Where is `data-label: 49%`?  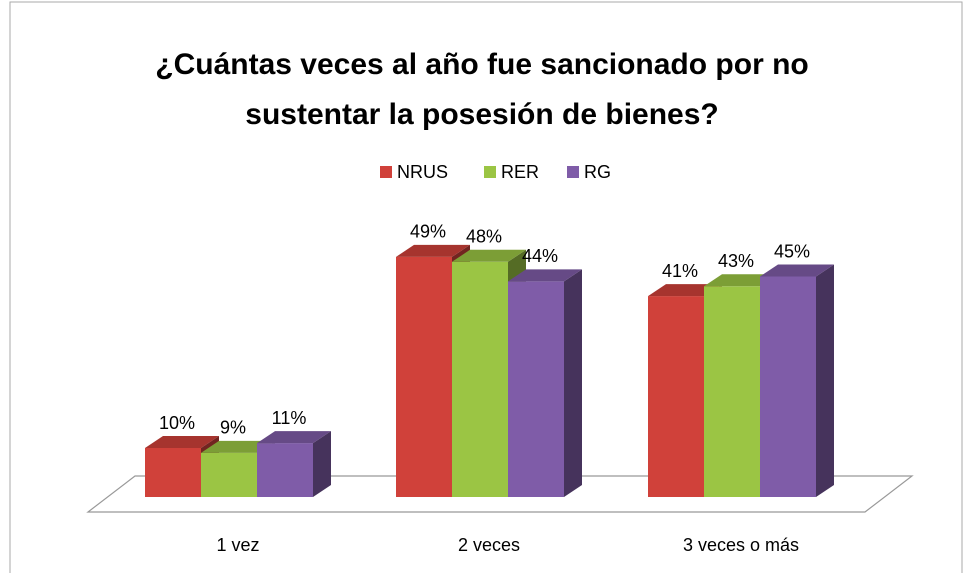
data-label: 49% is located at coordinates (428, 232).